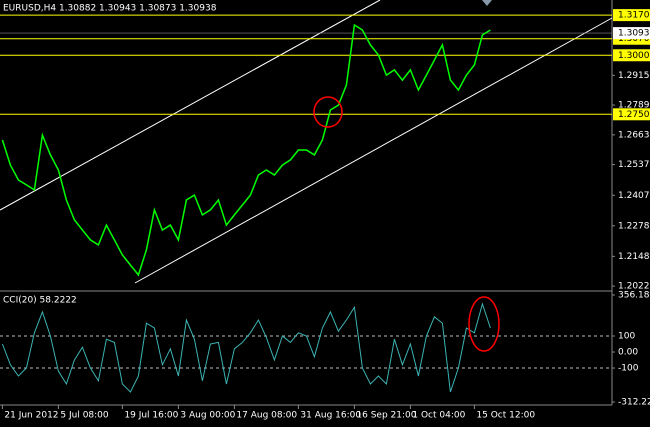 Image resolution: width=650 pixels, height=427 pixels. Describe the element at coordinates (628, 353) in the screenshot. I see `y-tick-label: 0.00` at that location.